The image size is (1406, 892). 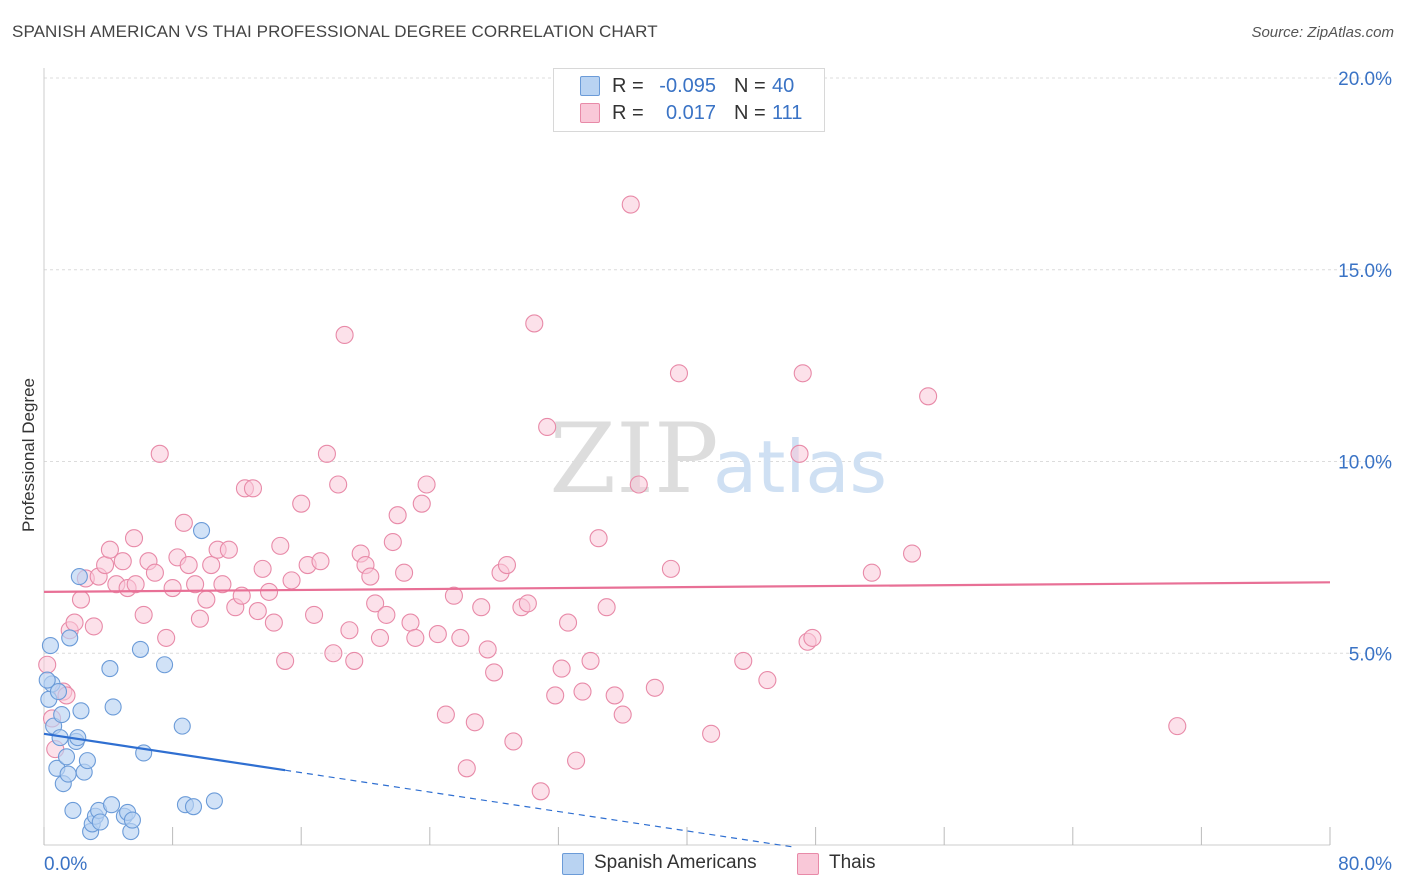 What do you see at coordinates (573, 864) in the screenshot?
I see `bottom-legend-swatch-spanish-americans` at bounding box center [573, 864].